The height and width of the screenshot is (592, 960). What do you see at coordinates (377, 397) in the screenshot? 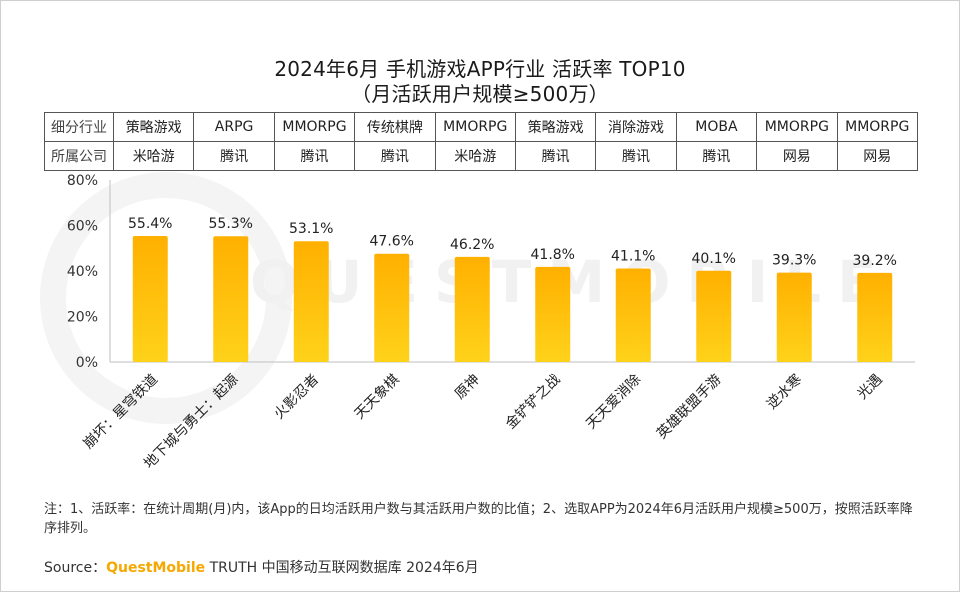
I see `x-tick-label: 天天象棋` at bounding box center [377, 397].